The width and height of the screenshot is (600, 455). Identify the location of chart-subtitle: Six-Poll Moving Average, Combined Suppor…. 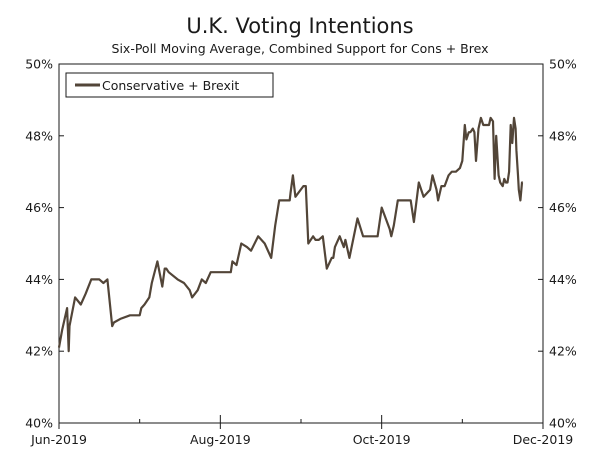
(300, 48).